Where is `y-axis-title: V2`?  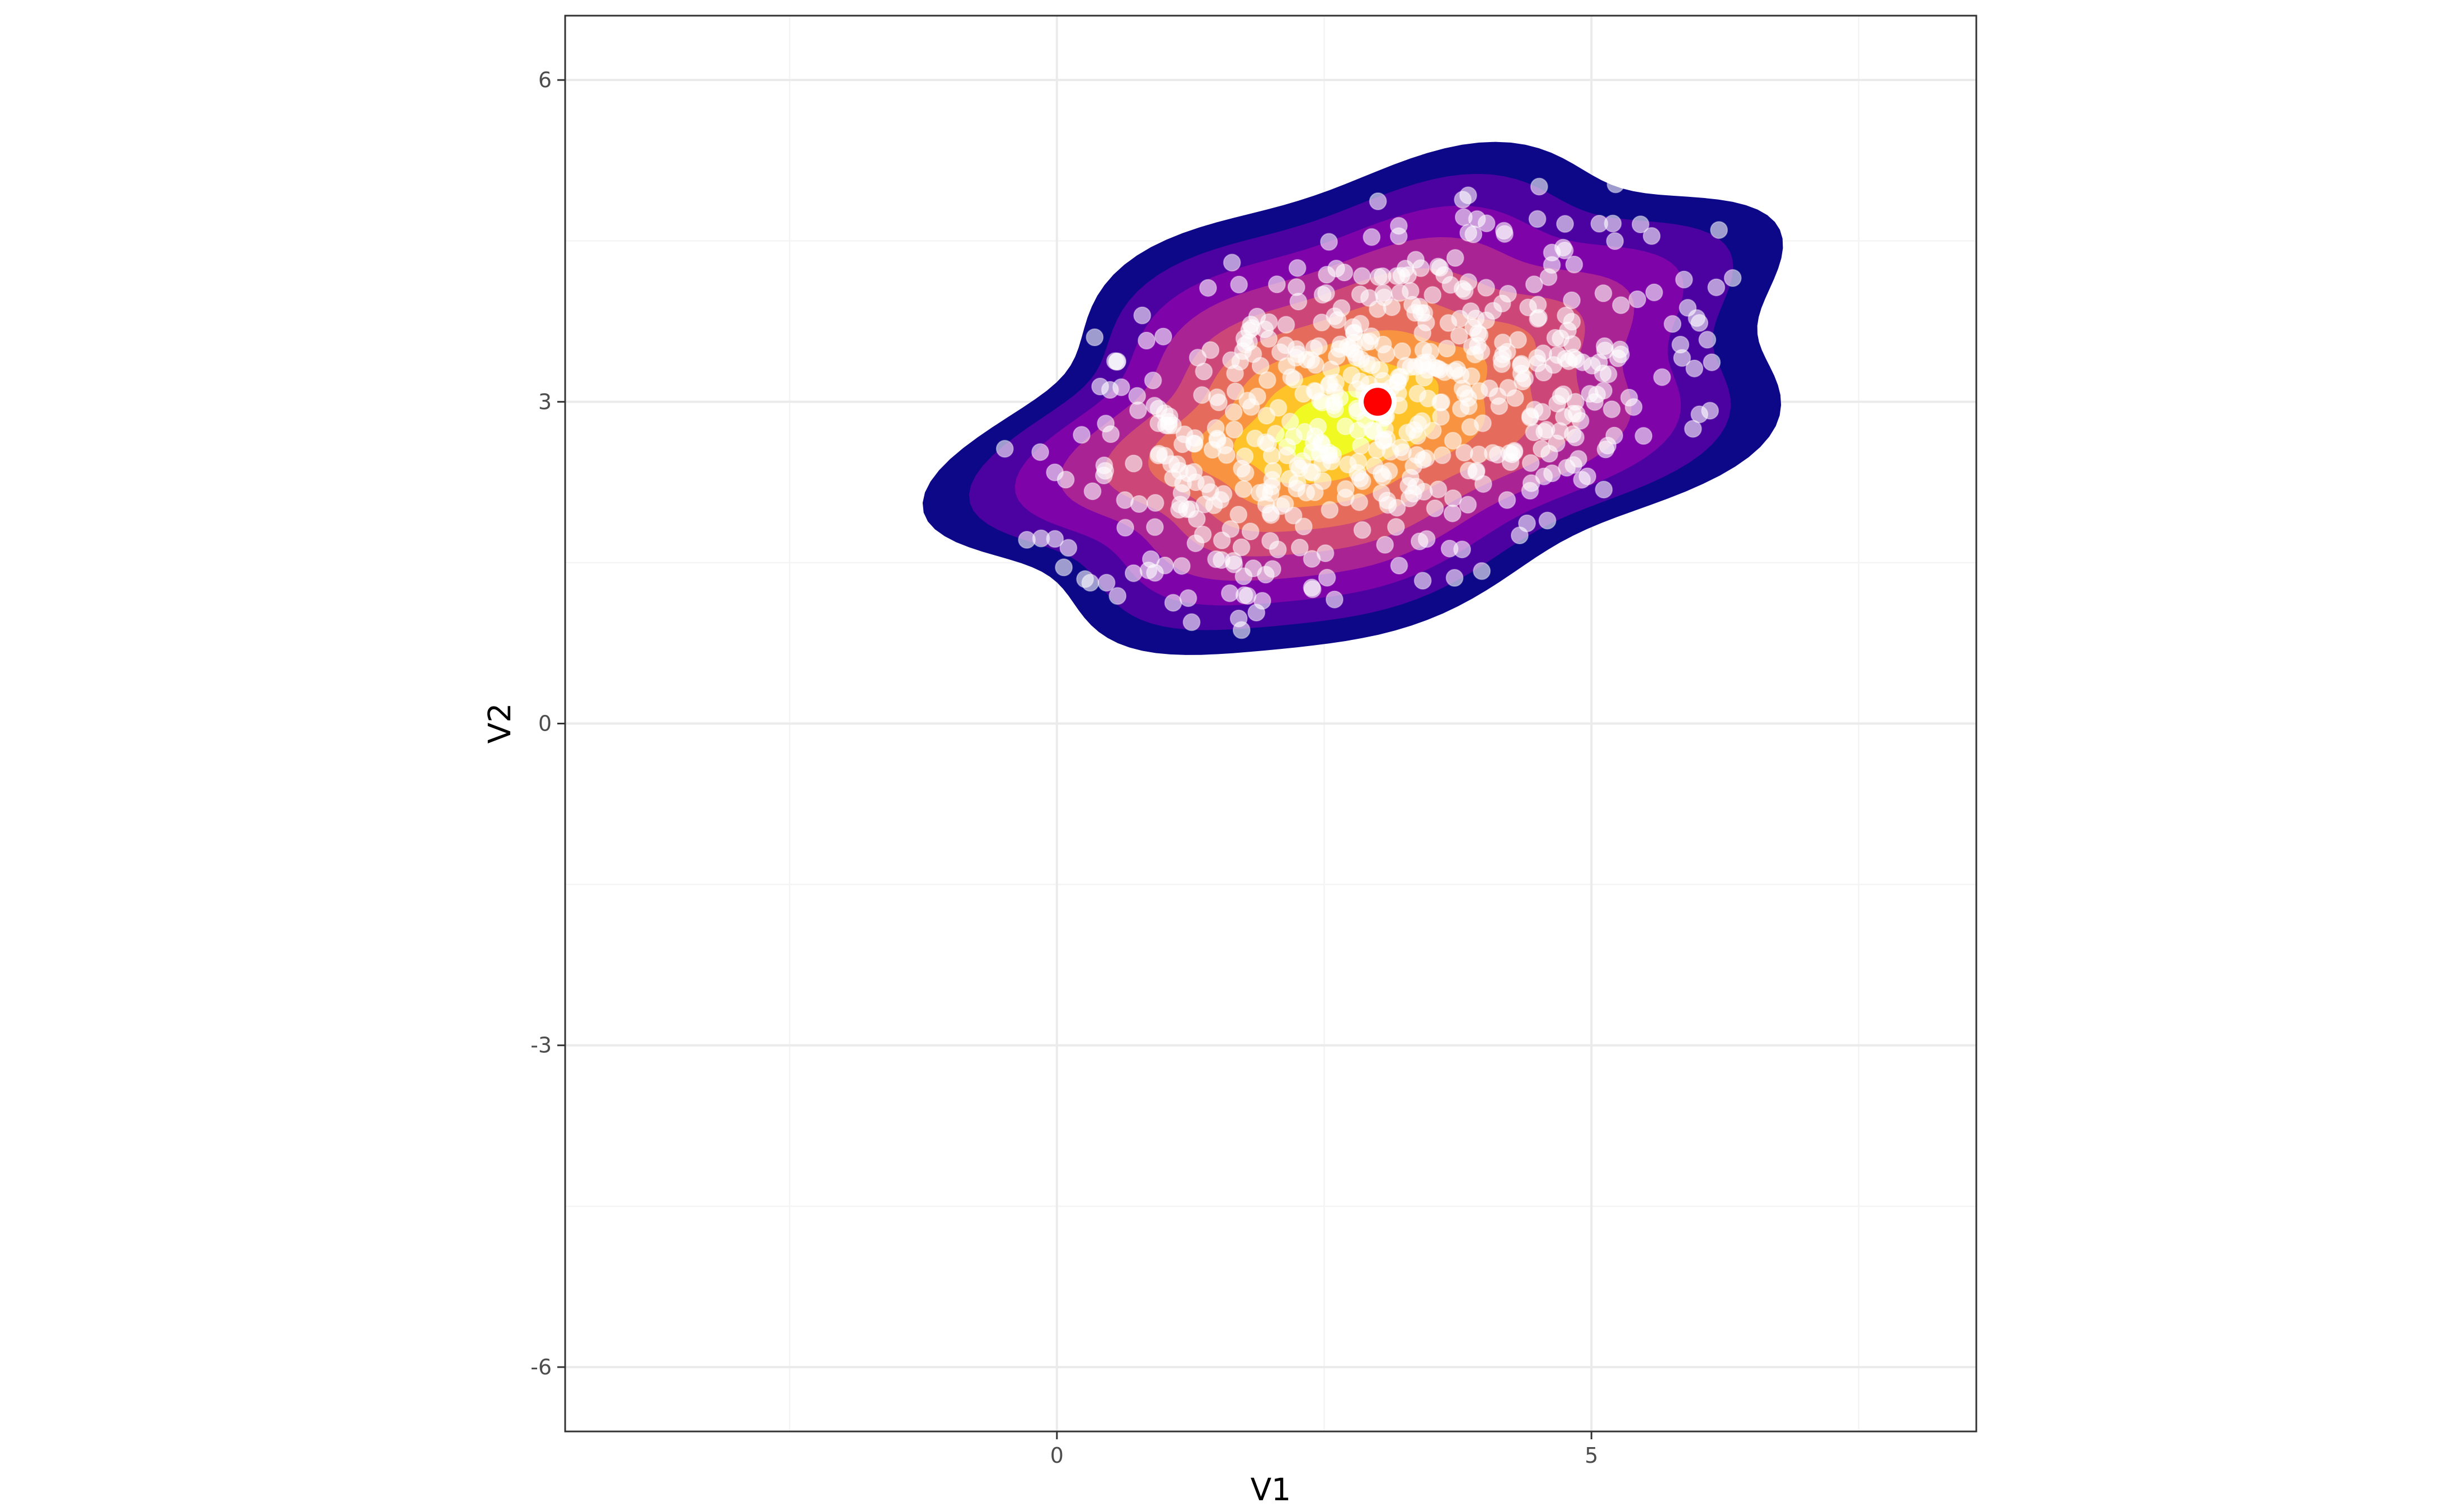 y-axis-title: V2 is located at coordinates (500, 724).